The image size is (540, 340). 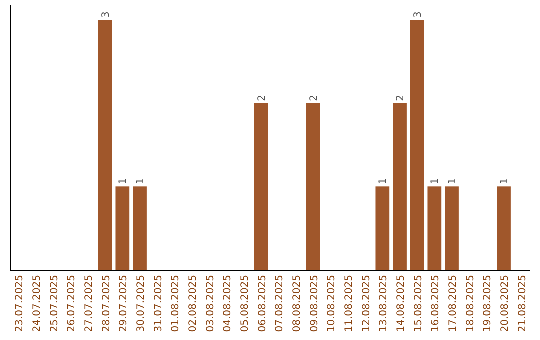 What do you see at coordinates (332, 303) in the screenshot?
I see `x-tick-label: 10.08.2025` at bounding box center [332, 303].